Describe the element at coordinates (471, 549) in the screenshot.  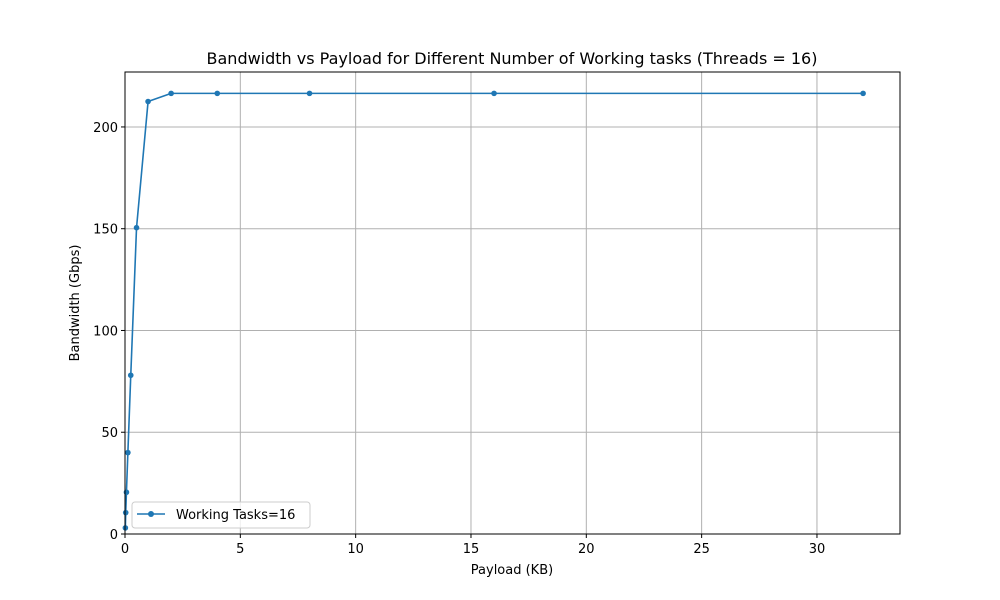
I see `x-tick-label: 15` at that location.